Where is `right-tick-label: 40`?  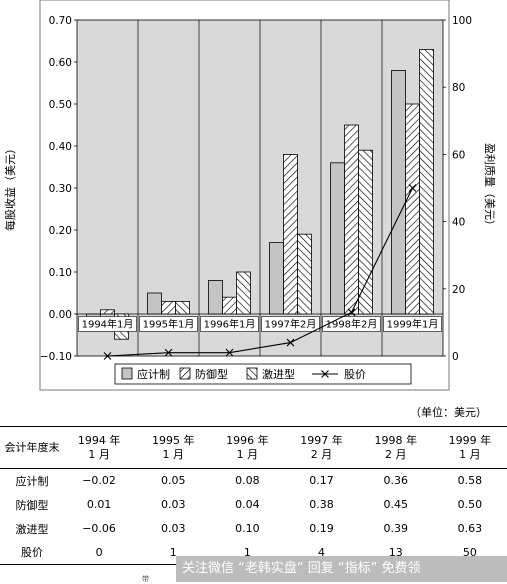
right-tick-label: 40 is located at coordinates (458, 223).